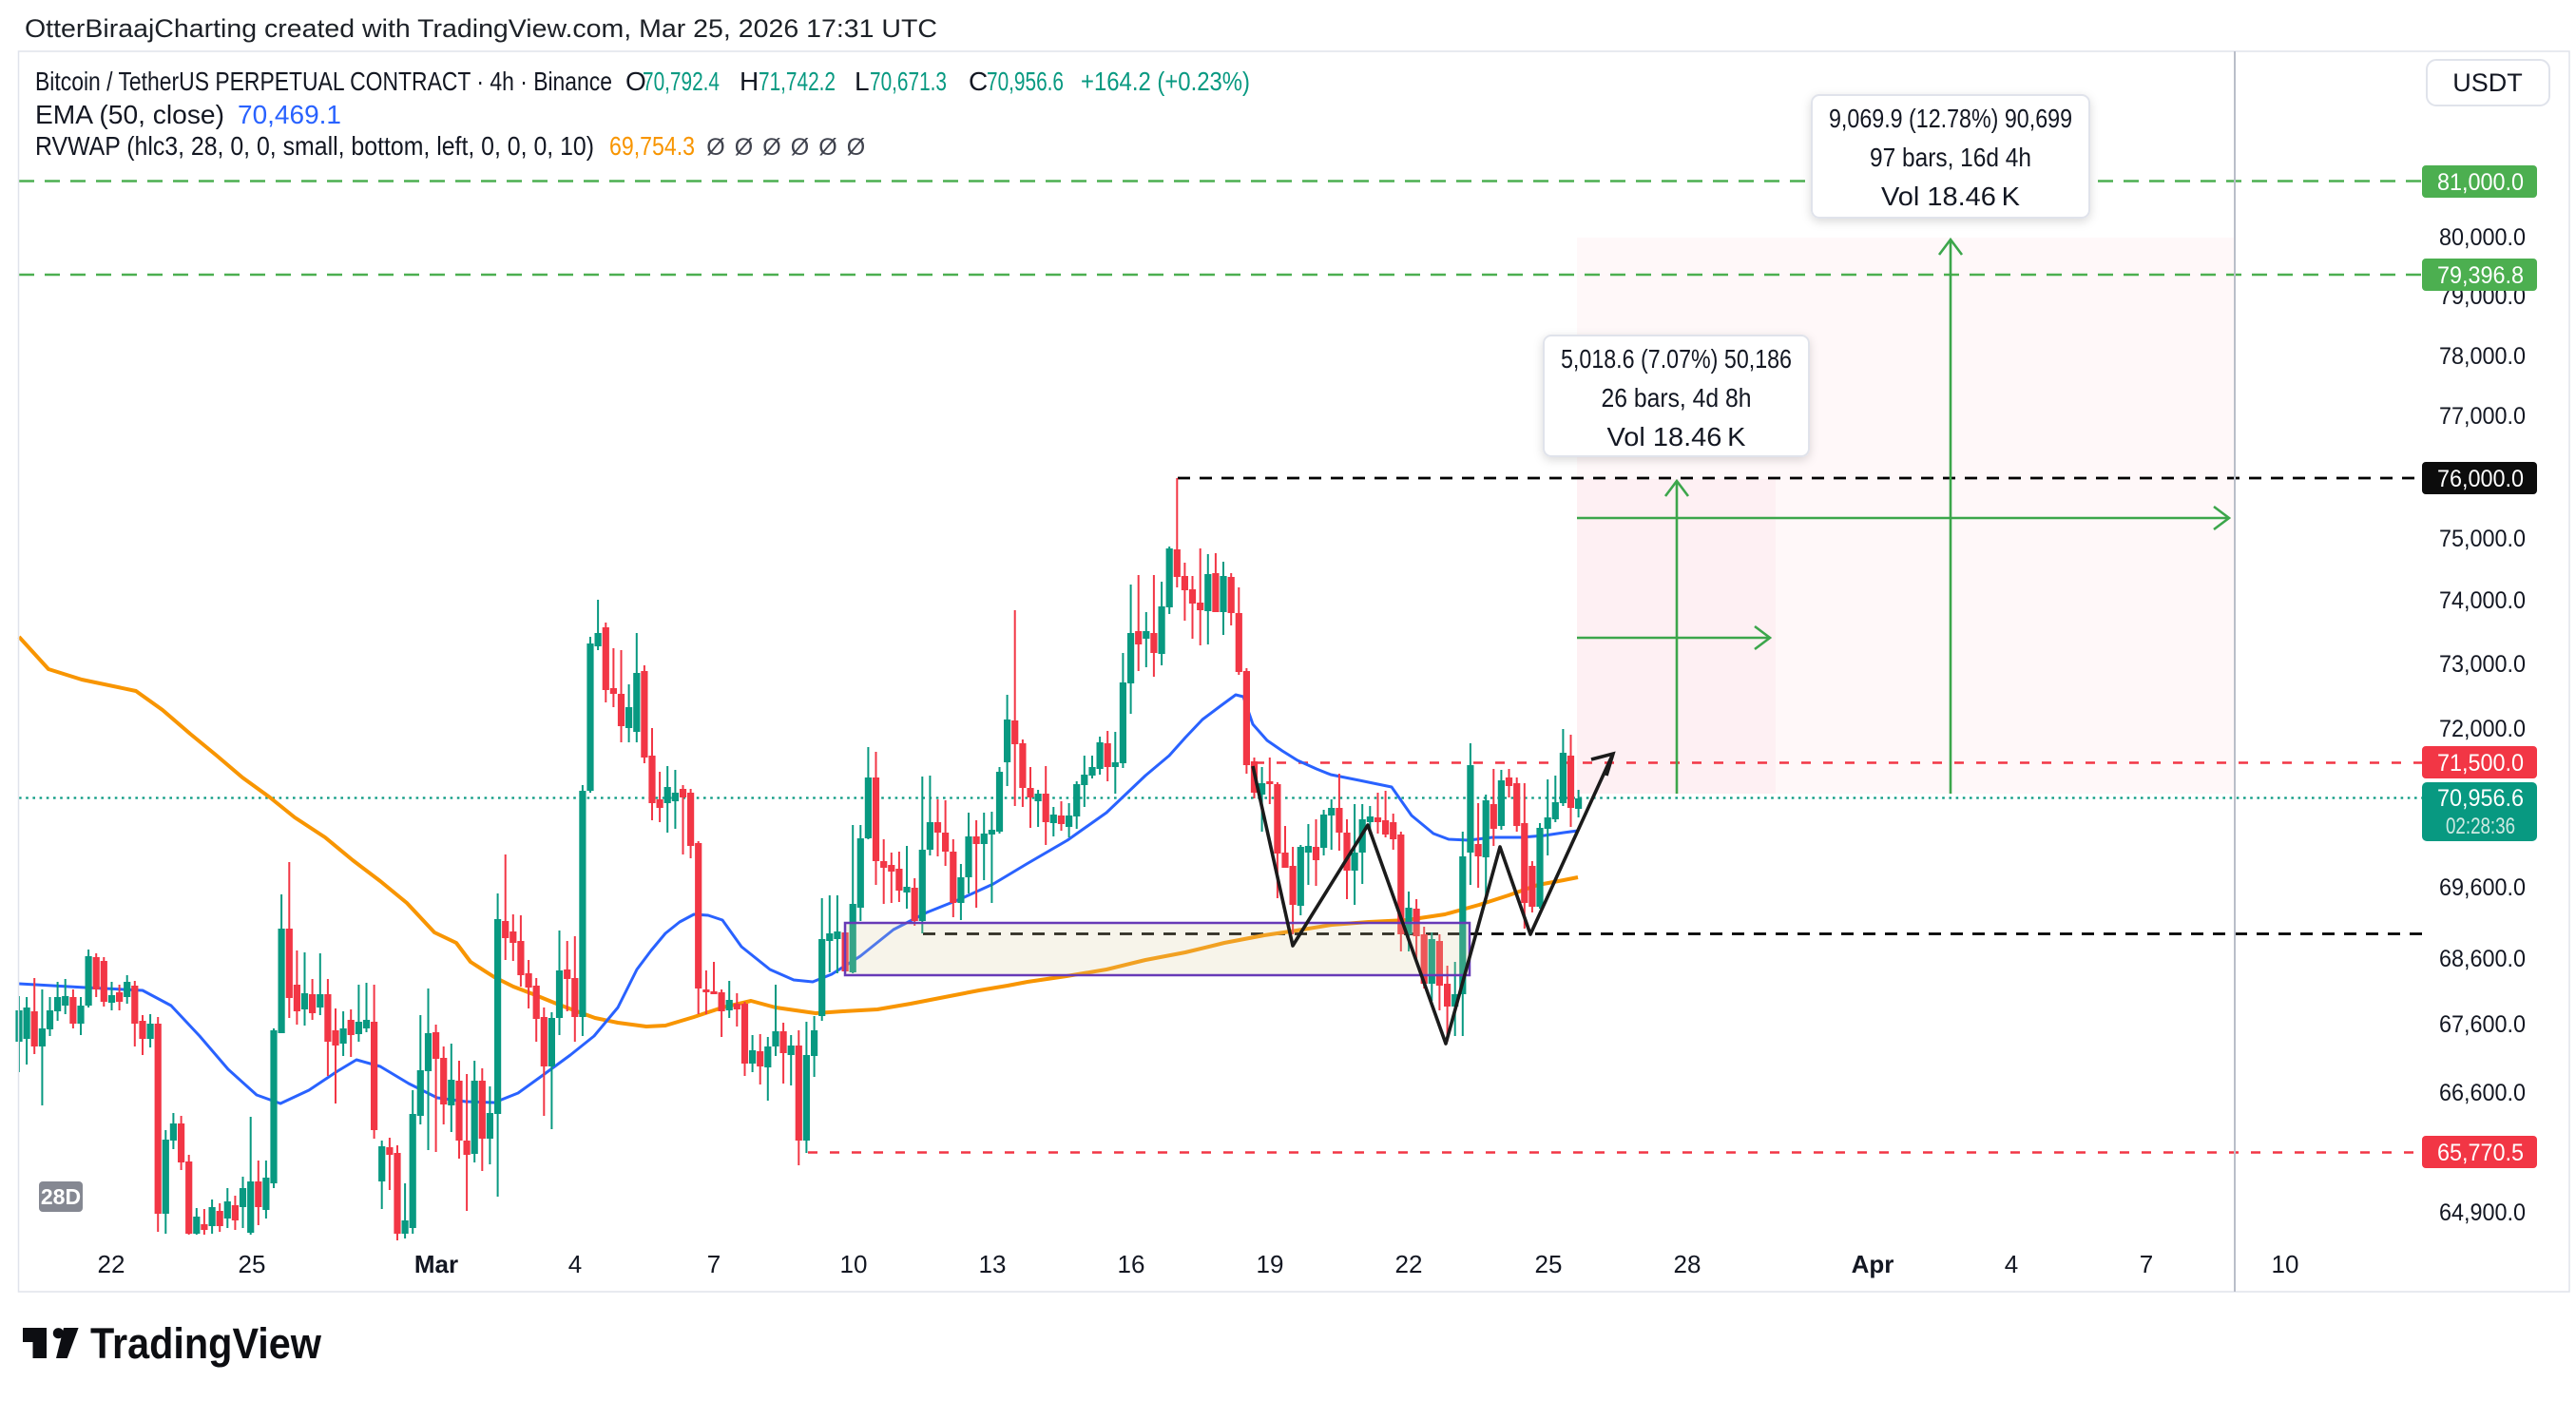  What do you see at coordinates (289, 114) in the screenshot?
I see `svg-text: 70,469.1` at bounding box center [289, 114].